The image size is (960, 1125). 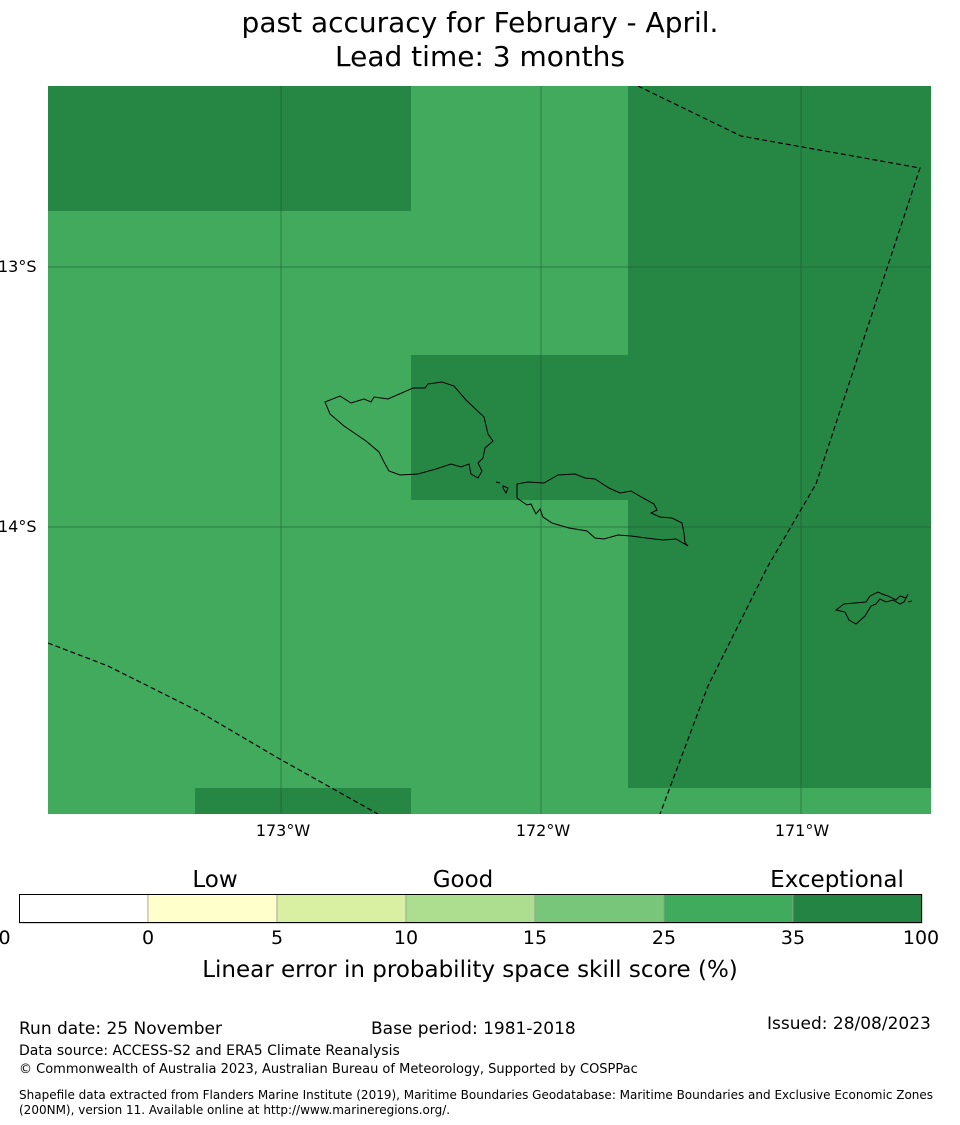 I want to click on map-title-line-2: past accuracy for February - April., so click(x=480, y=22).